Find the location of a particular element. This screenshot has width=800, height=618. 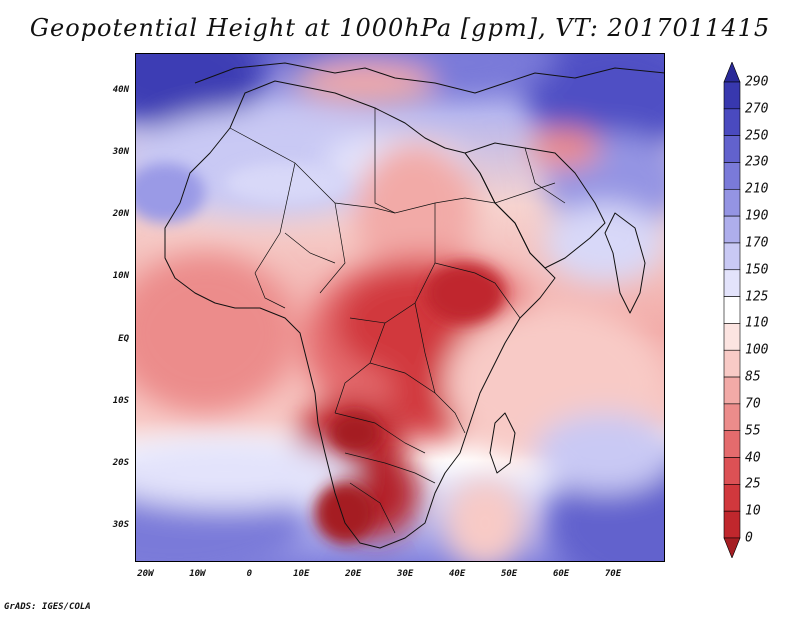

lon-tick-label: 20W is located at coordinates (145, 574).